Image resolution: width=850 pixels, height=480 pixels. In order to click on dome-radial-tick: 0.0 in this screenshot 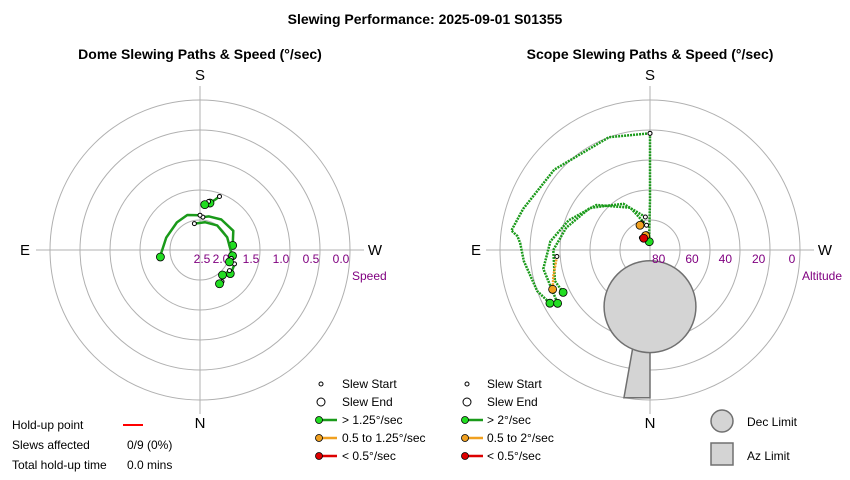, I will do `click(341, 259)`.